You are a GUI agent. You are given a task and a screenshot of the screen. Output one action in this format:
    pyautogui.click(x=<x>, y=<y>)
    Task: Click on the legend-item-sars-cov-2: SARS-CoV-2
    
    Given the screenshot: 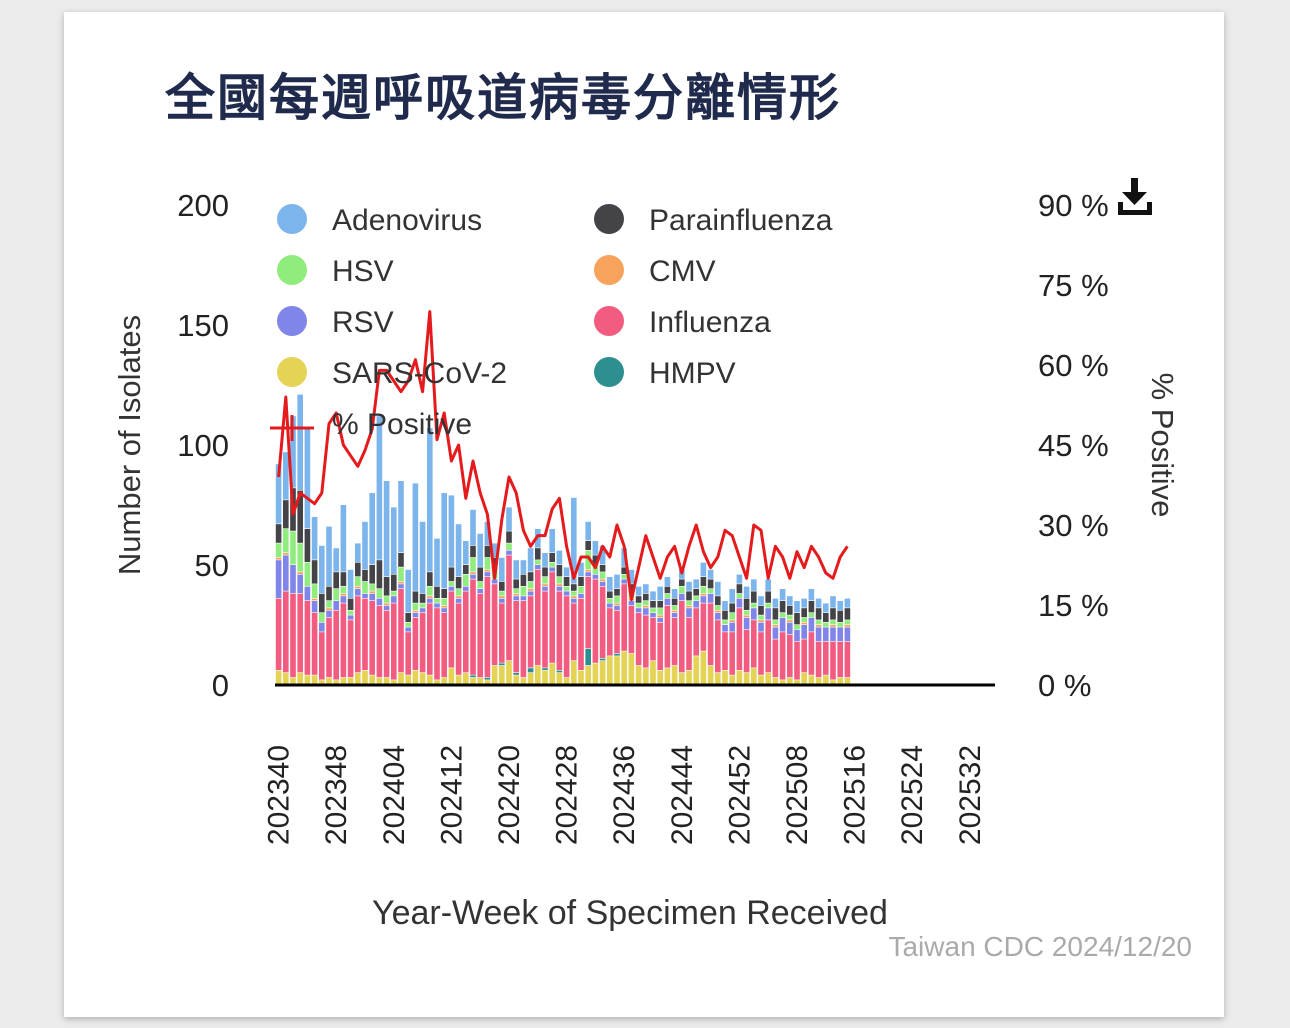 What is the action you would take?
    pyautogui.click(x=392, y=373)
    